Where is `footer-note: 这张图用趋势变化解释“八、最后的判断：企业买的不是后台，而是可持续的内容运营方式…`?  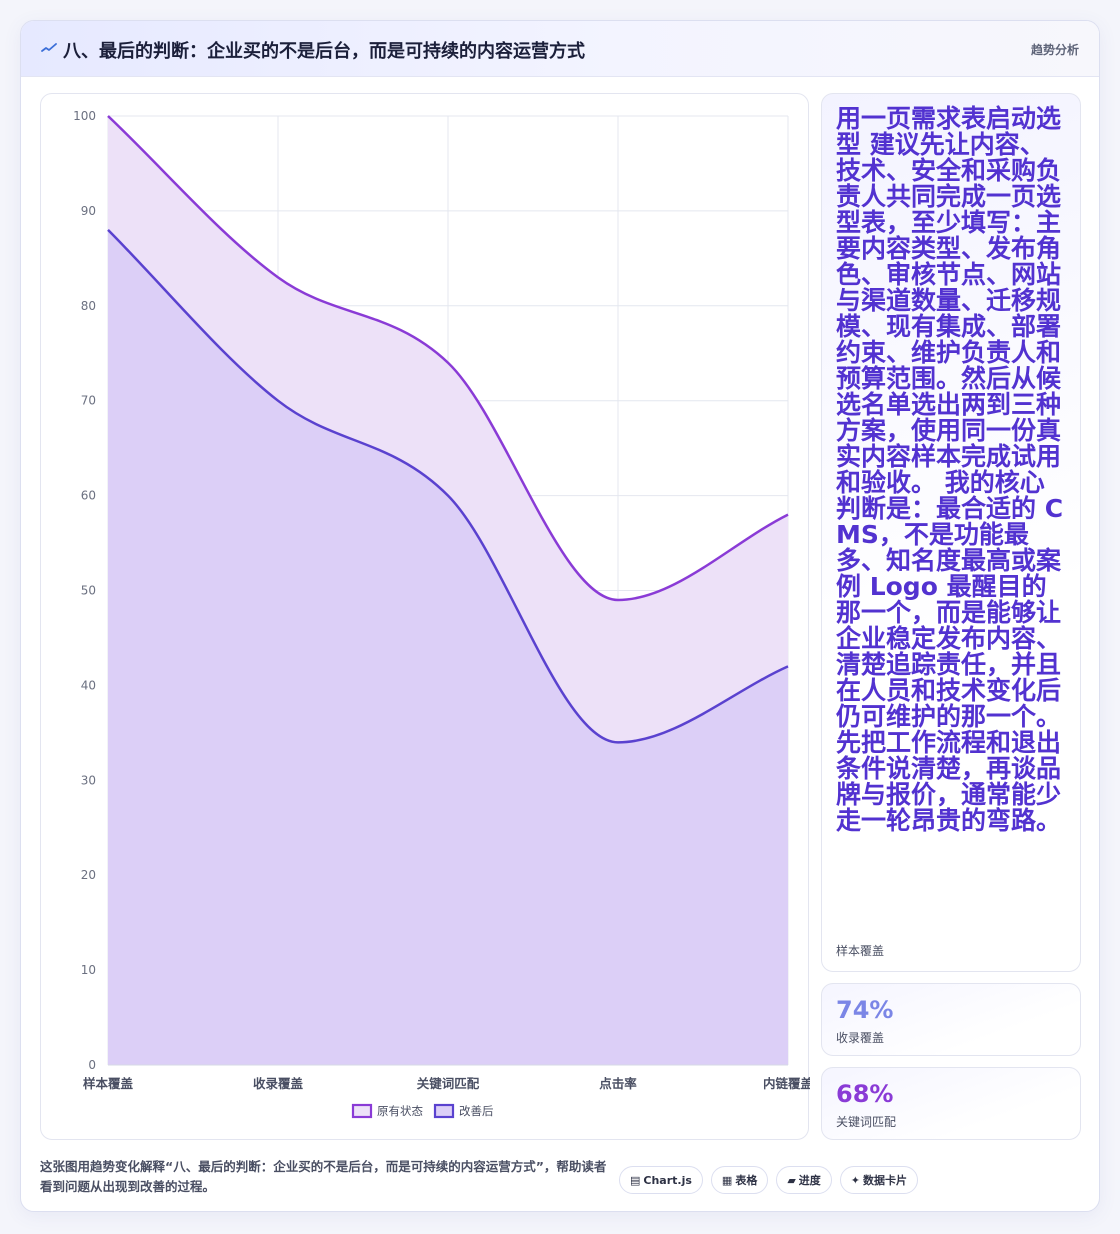 footer-note: 这张图用趋势变化解释“八、最后的判断：企业买的不是后台，而是可持续的内容运营方式… is located at coordinates (323, 1176).